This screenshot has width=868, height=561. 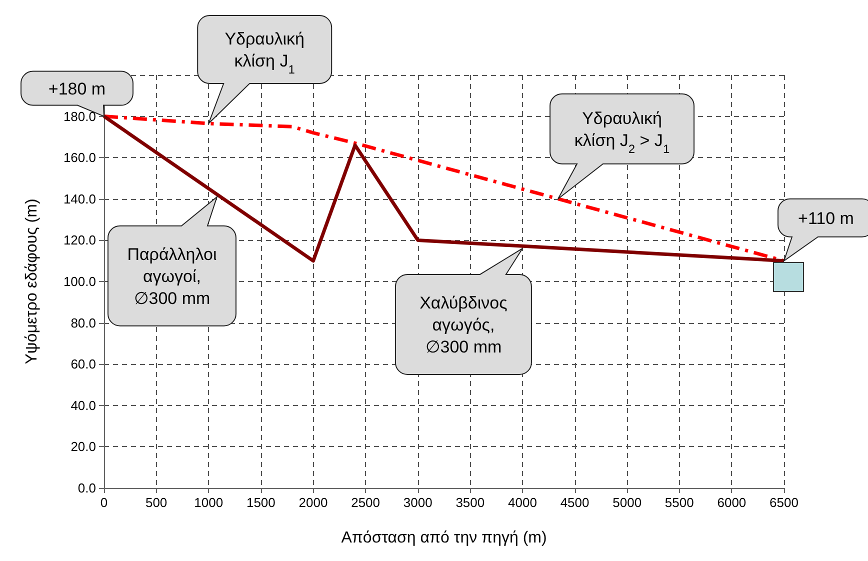 I want to click on annotation: +180 m, so click(x=77, y=88).